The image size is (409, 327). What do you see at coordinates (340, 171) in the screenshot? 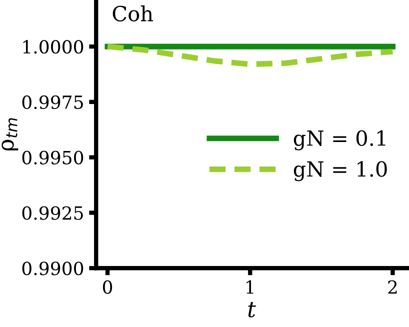
I see `legend-label: gN = 1.0` at bounding box center [340, 171].